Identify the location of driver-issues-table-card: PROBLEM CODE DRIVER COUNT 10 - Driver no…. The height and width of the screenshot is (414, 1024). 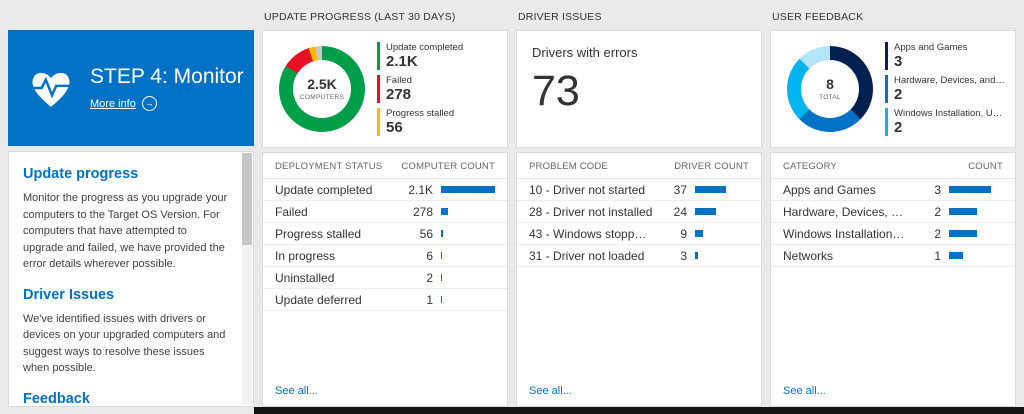
(639, 279).